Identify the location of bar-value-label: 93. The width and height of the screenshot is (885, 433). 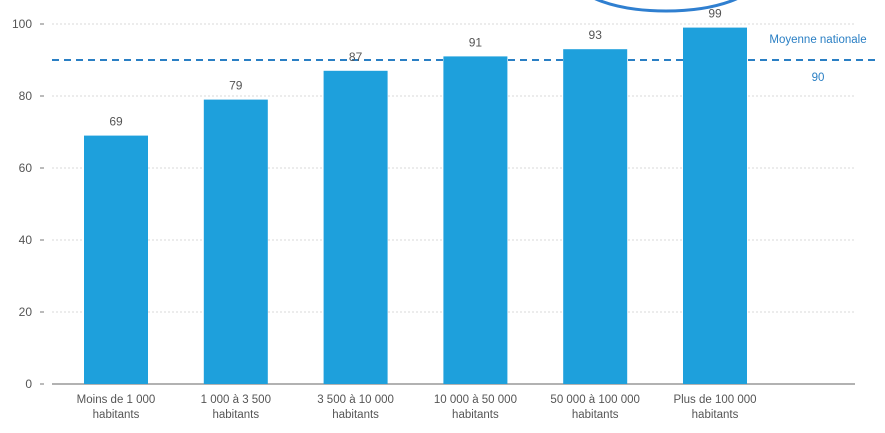
(596, 35).